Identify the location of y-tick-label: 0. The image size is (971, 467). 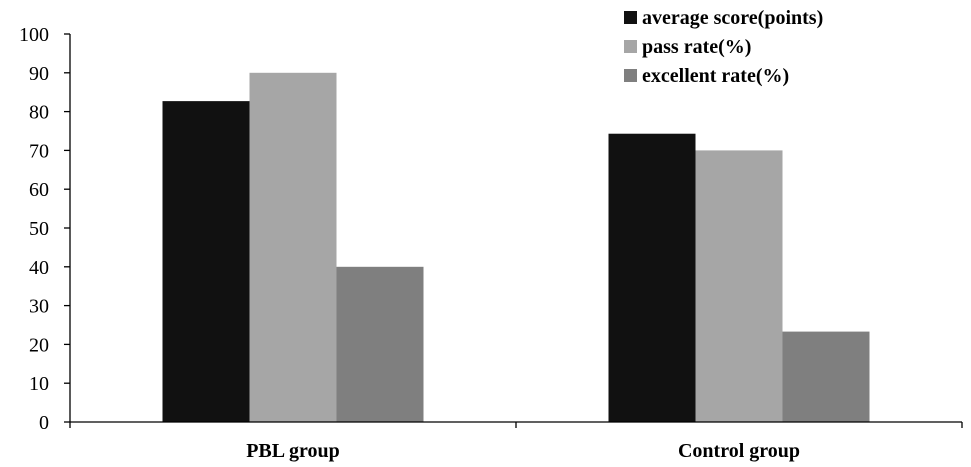
(44, 423).